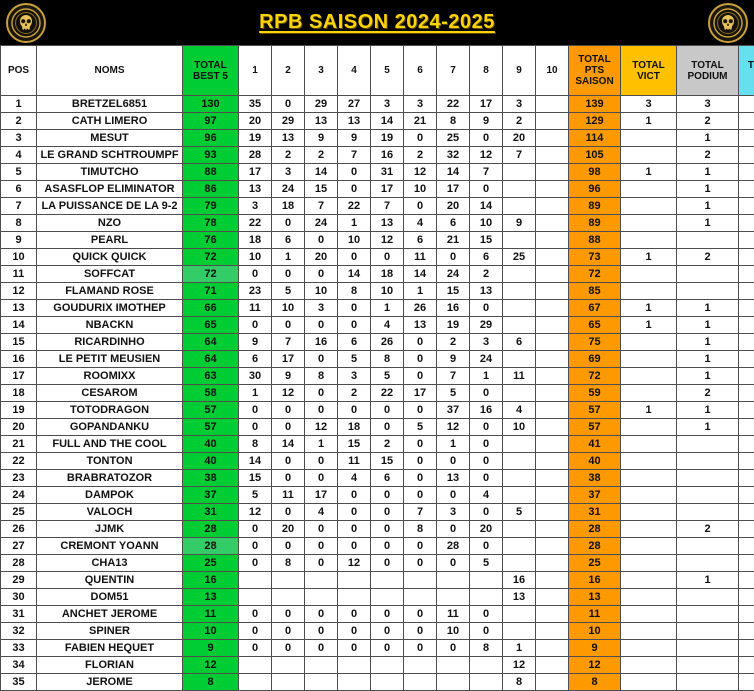  What do you see at coordinates (453, 410) in the screenshot?
I see `cell-round-7: 37` at bounding box center [453, 410].